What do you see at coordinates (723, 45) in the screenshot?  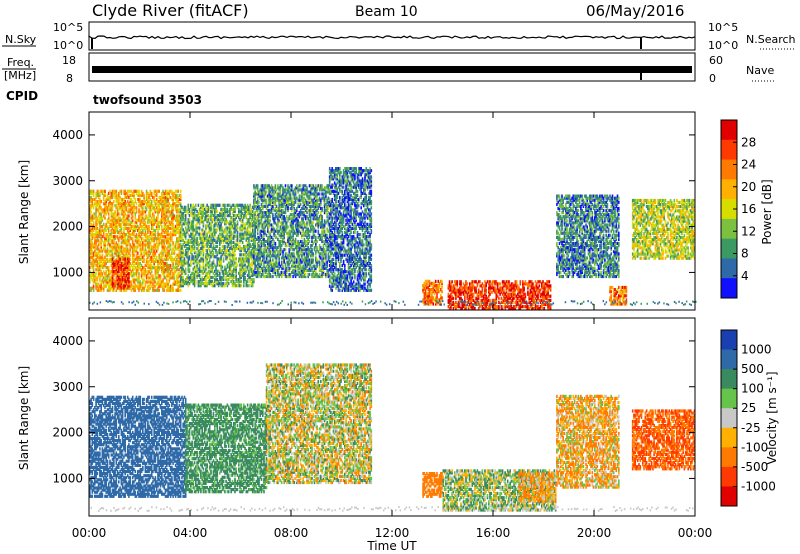 I see `noise-right-tick-bottom: 10^0` at bounding box center [723, 45].